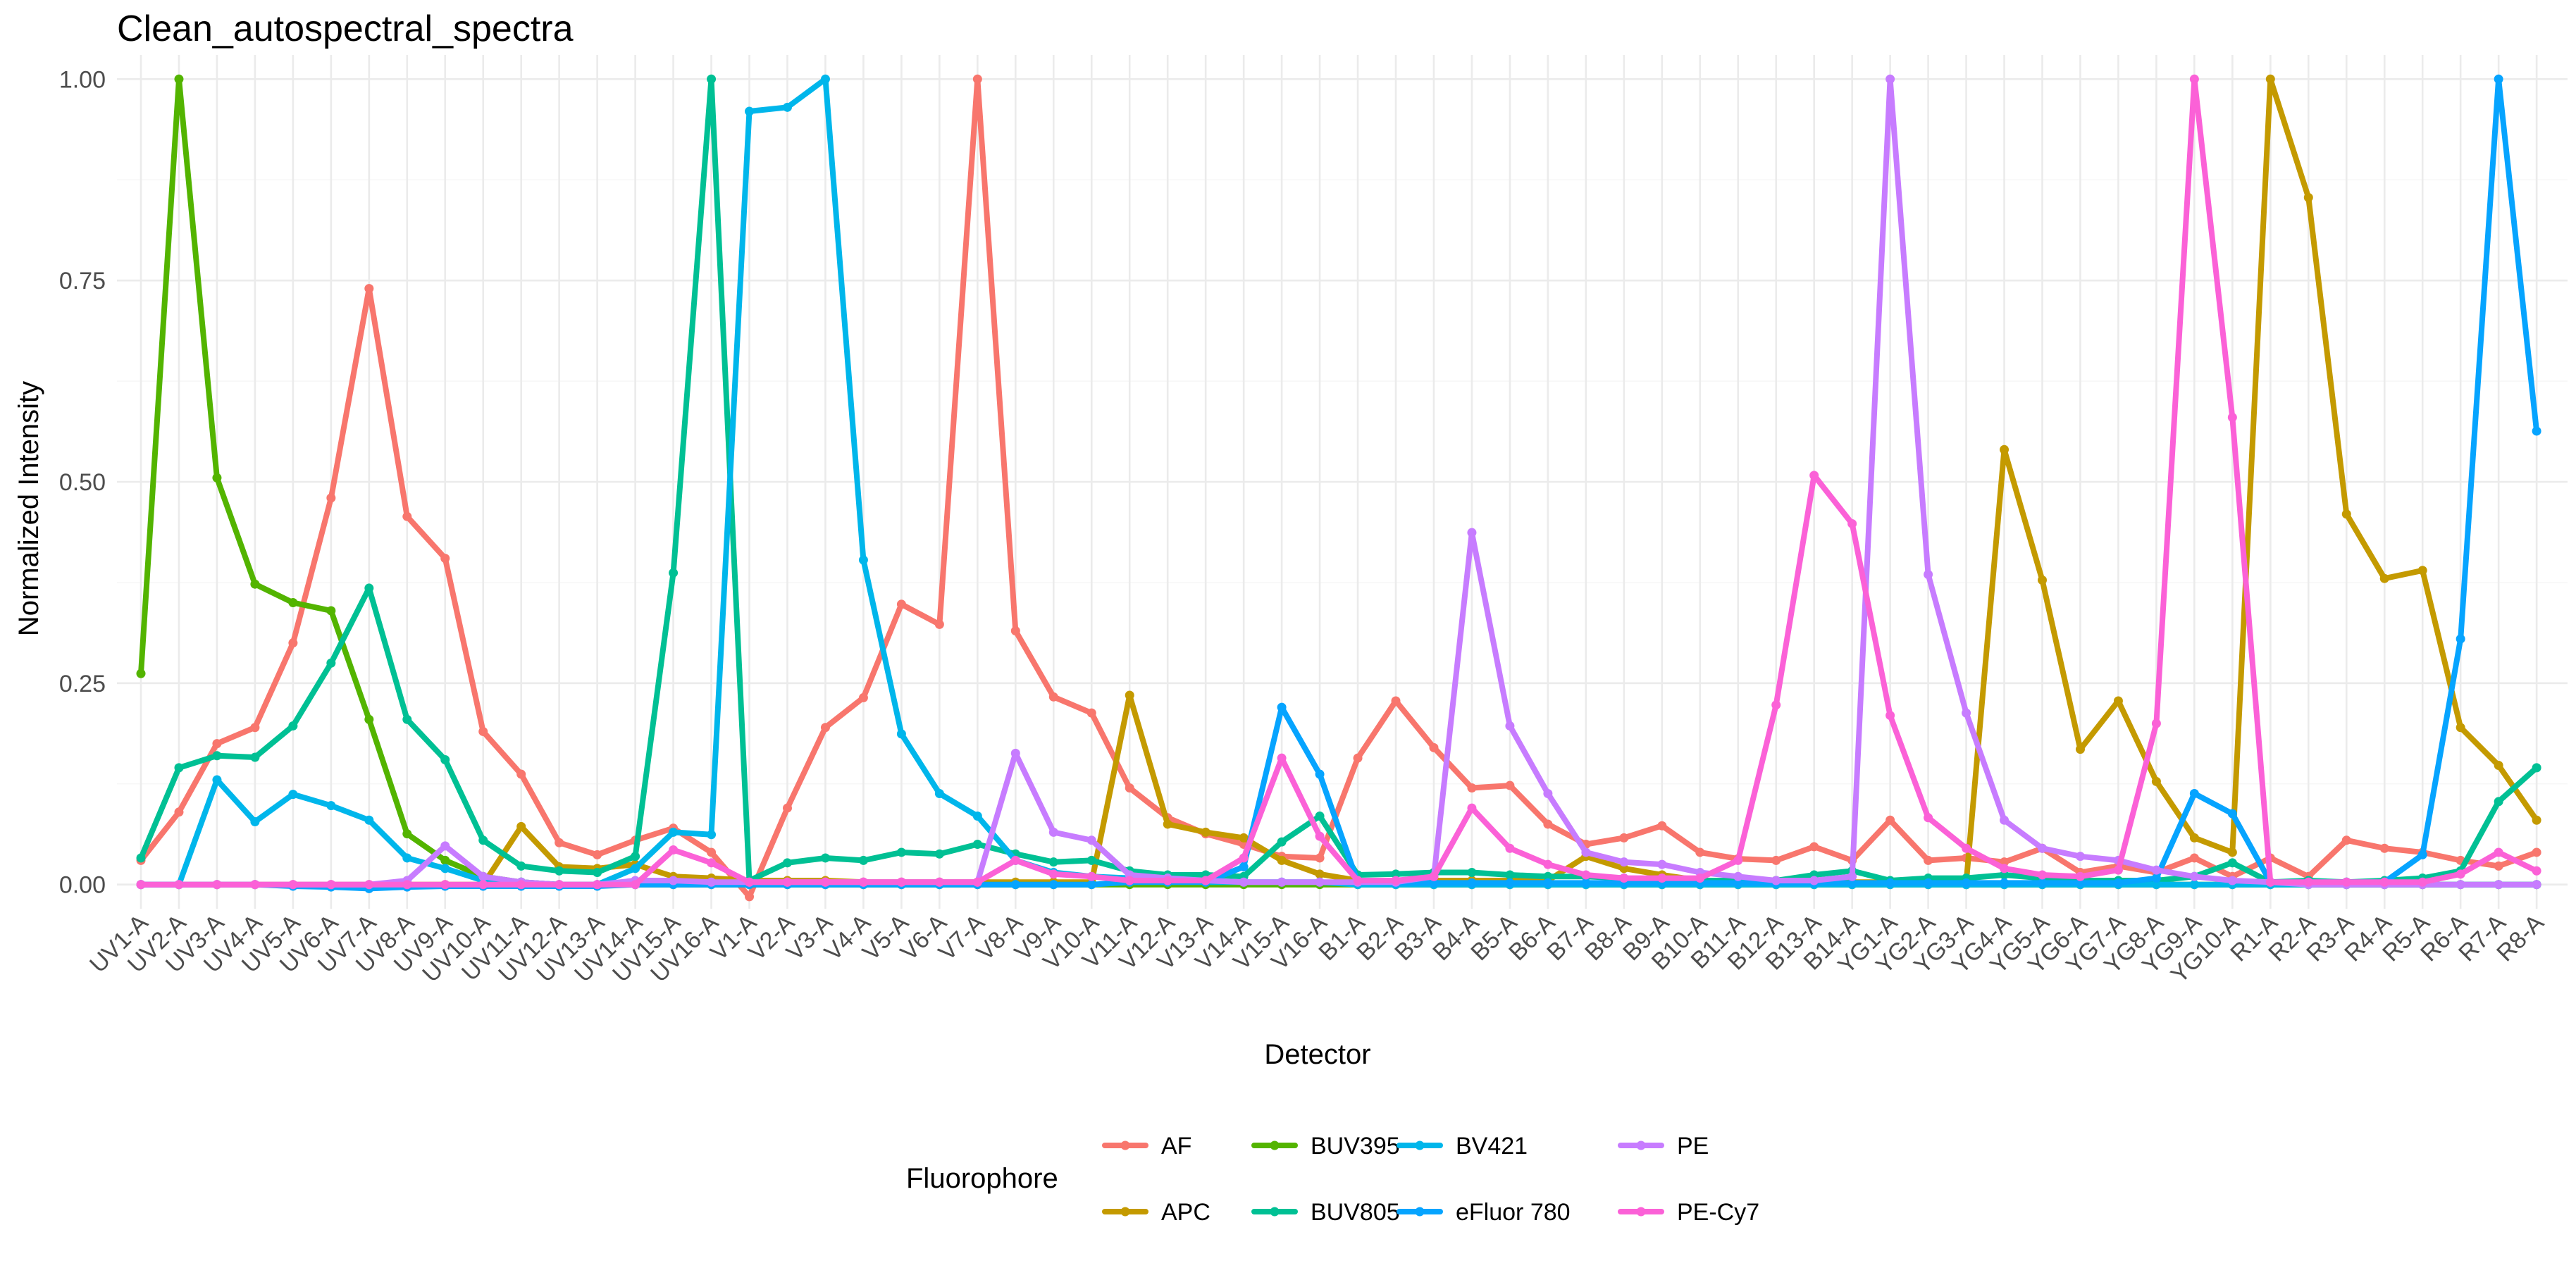 The width and height of the screenshot is (2576, 1268). Describe the element at coordinates (982, 1178) in the screenshot. I see `legend-title: Fluorophore` at that location.